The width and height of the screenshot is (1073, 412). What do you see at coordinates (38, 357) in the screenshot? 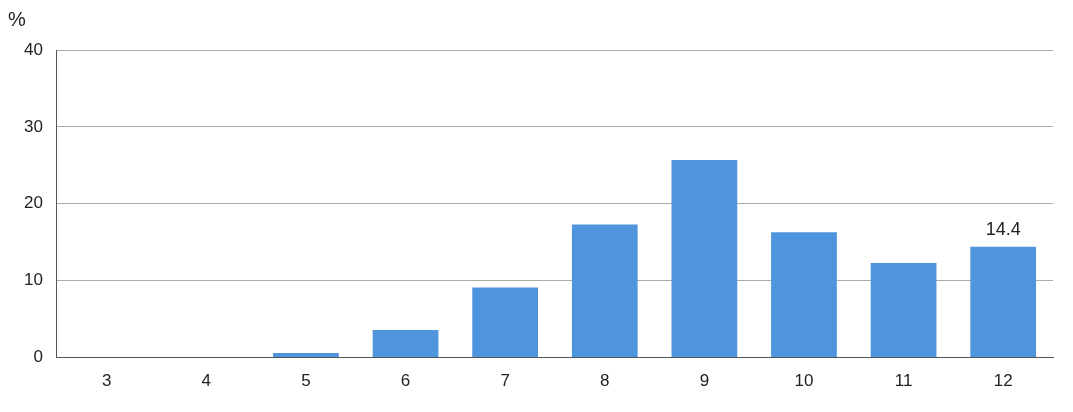
I see `y-tick-label: 0` at bounding box center [38, 357].